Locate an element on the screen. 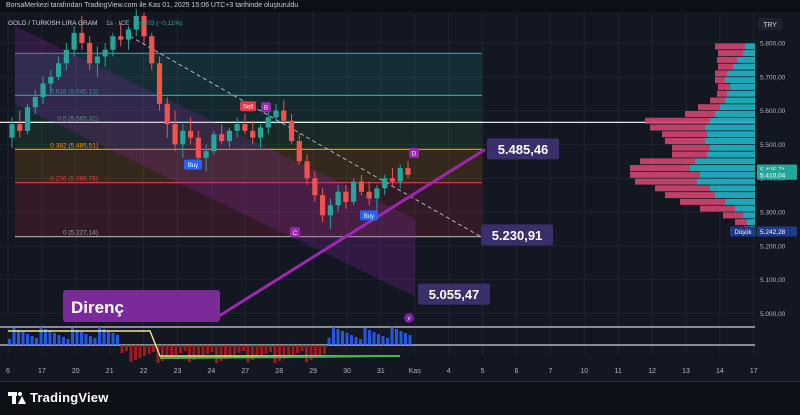  resistance-callout-text: Direnç is located at coordinates (97, 307).